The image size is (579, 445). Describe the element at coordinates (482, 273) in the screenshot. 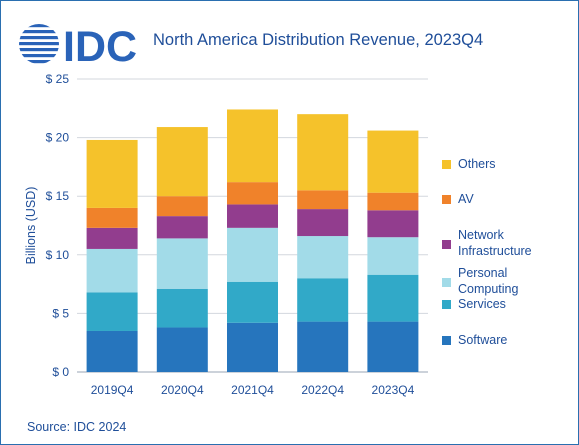

I see `legend-label: Personal` at that location.